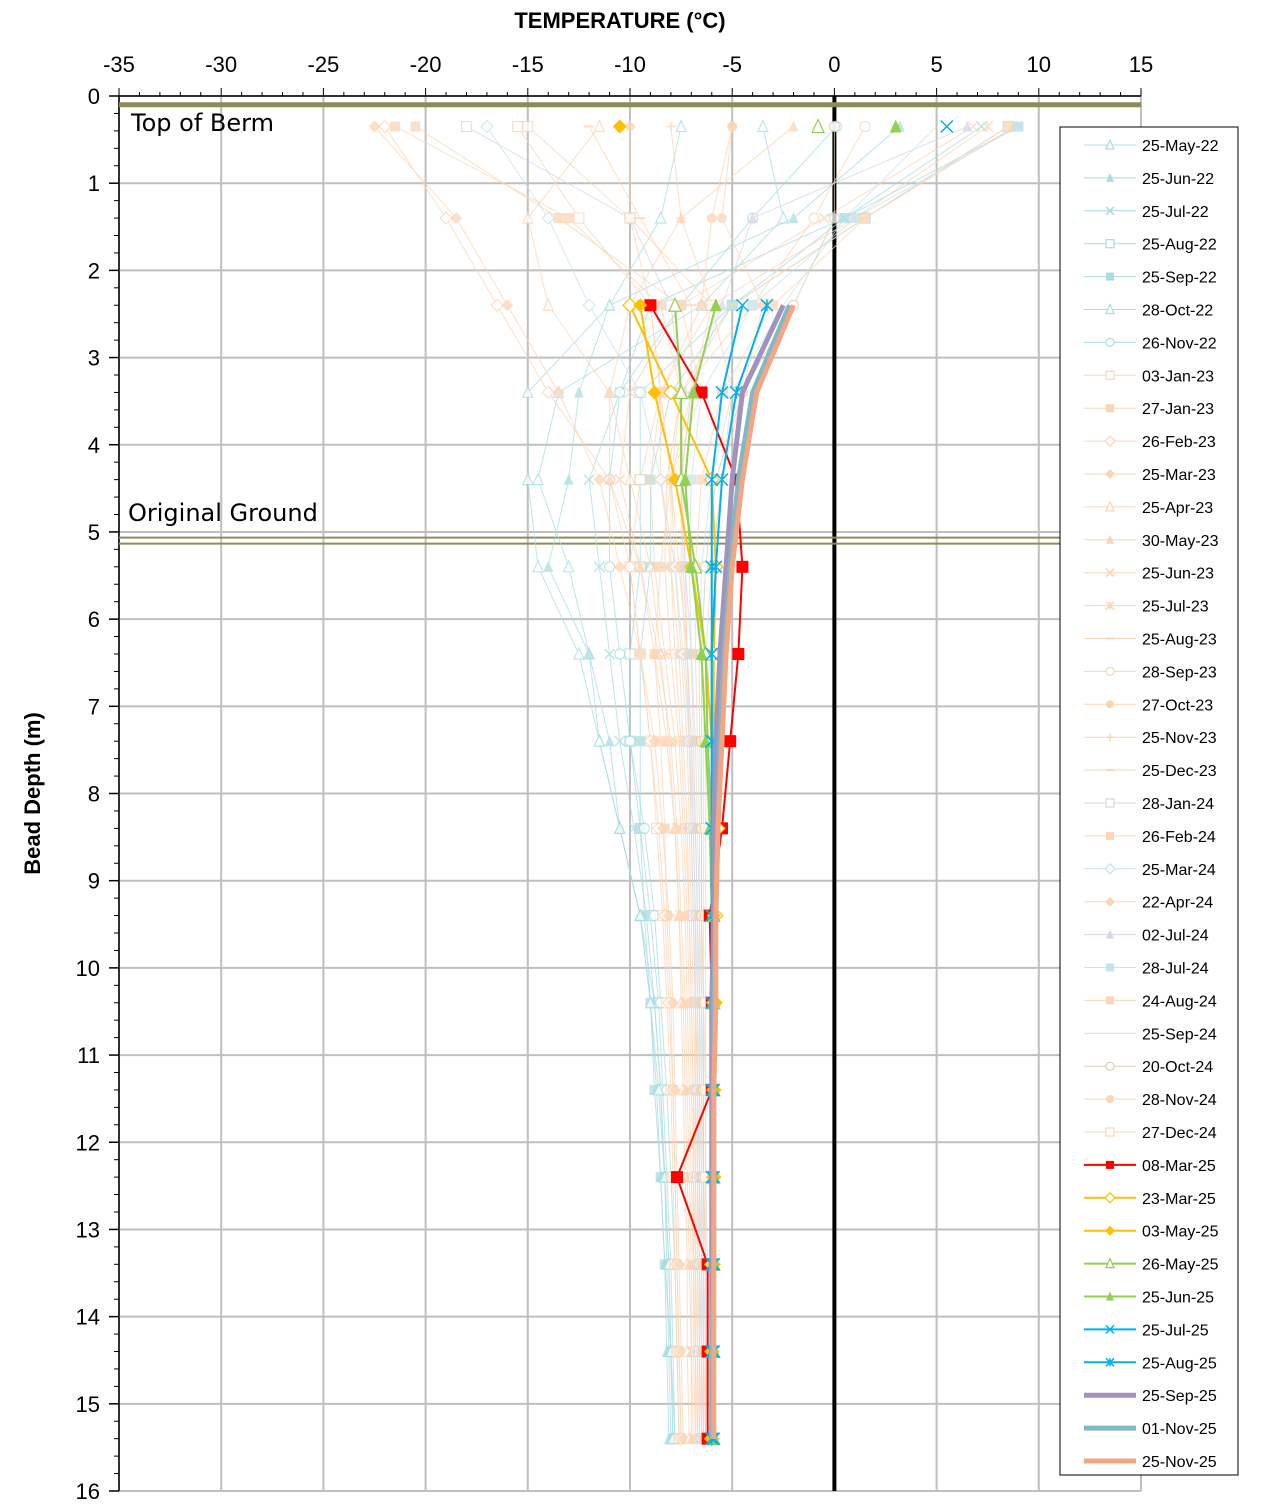 The image size is (1261, 1504). I want to click on y-tick-label: 13, so click(88, 1229).